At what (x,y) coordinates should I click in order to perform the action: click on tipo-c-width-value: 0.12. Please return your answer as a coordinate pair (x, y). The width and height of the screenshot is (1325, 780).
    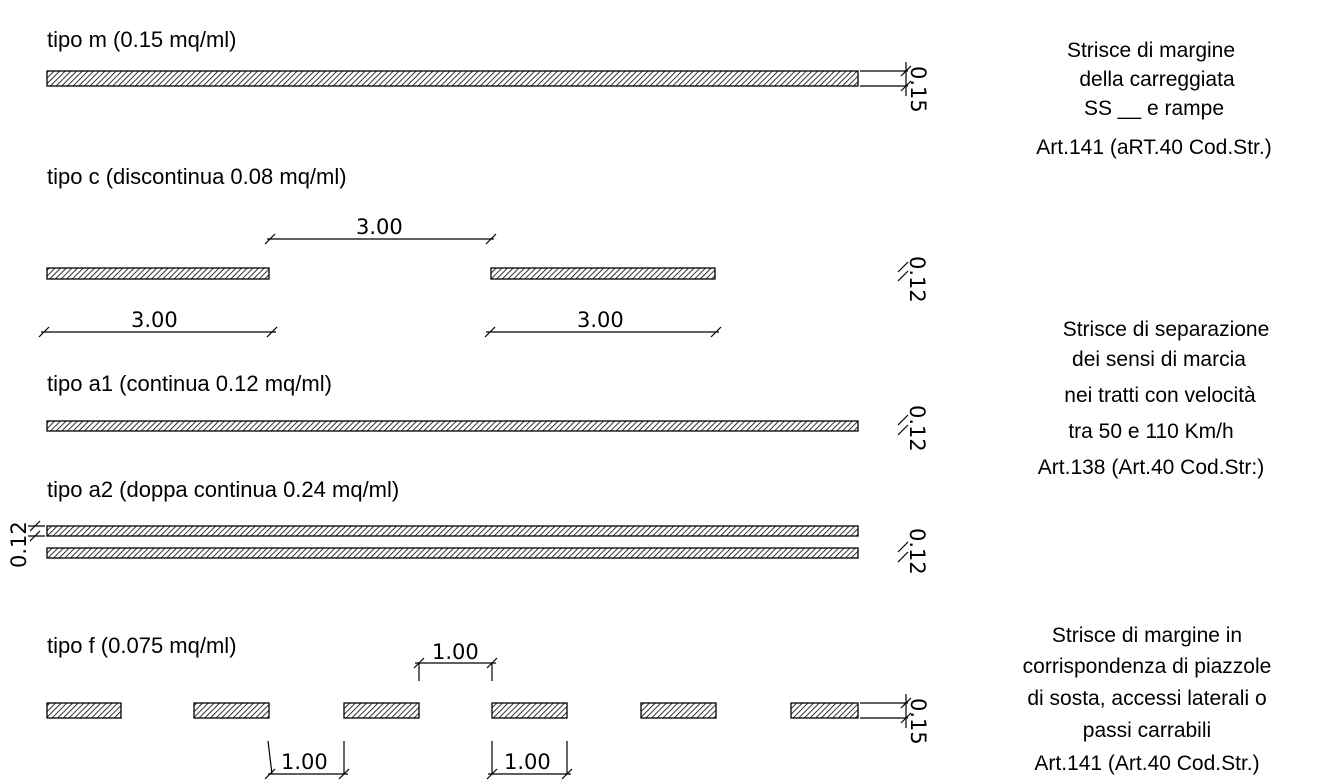
    Looking at the image, I should click on (917, 279).